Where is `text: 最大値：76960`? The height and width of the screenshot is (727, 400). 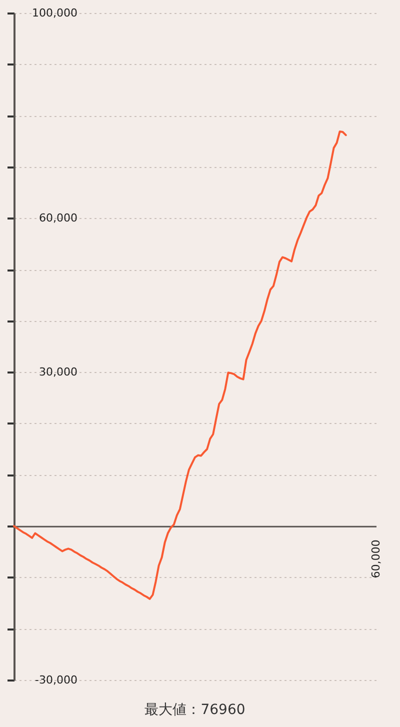 text: 最大値：76960 is located at coordinates (195, 710).